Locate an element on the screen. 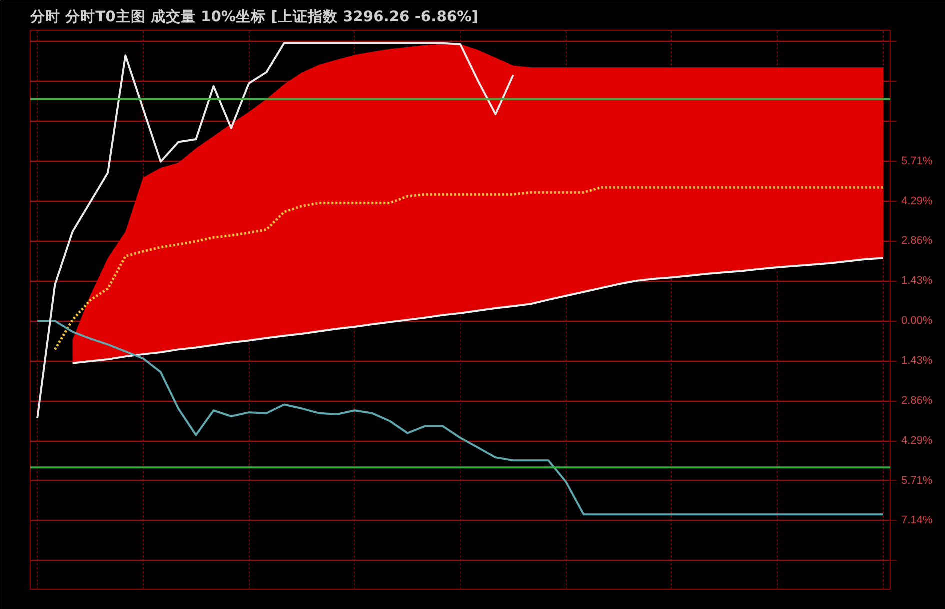 This screenshot has height=609, width=945. y-tick-label: 0.00% is located at coordinates (917, 321).